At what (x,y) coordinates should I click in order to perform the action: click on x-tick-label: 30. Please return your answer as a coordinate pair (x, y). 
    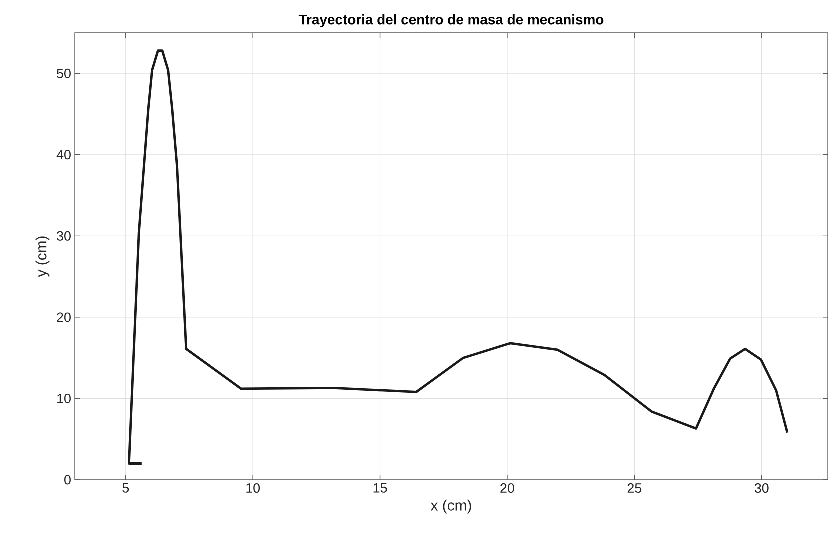
    Looking at the image, I should click on (761, 489).